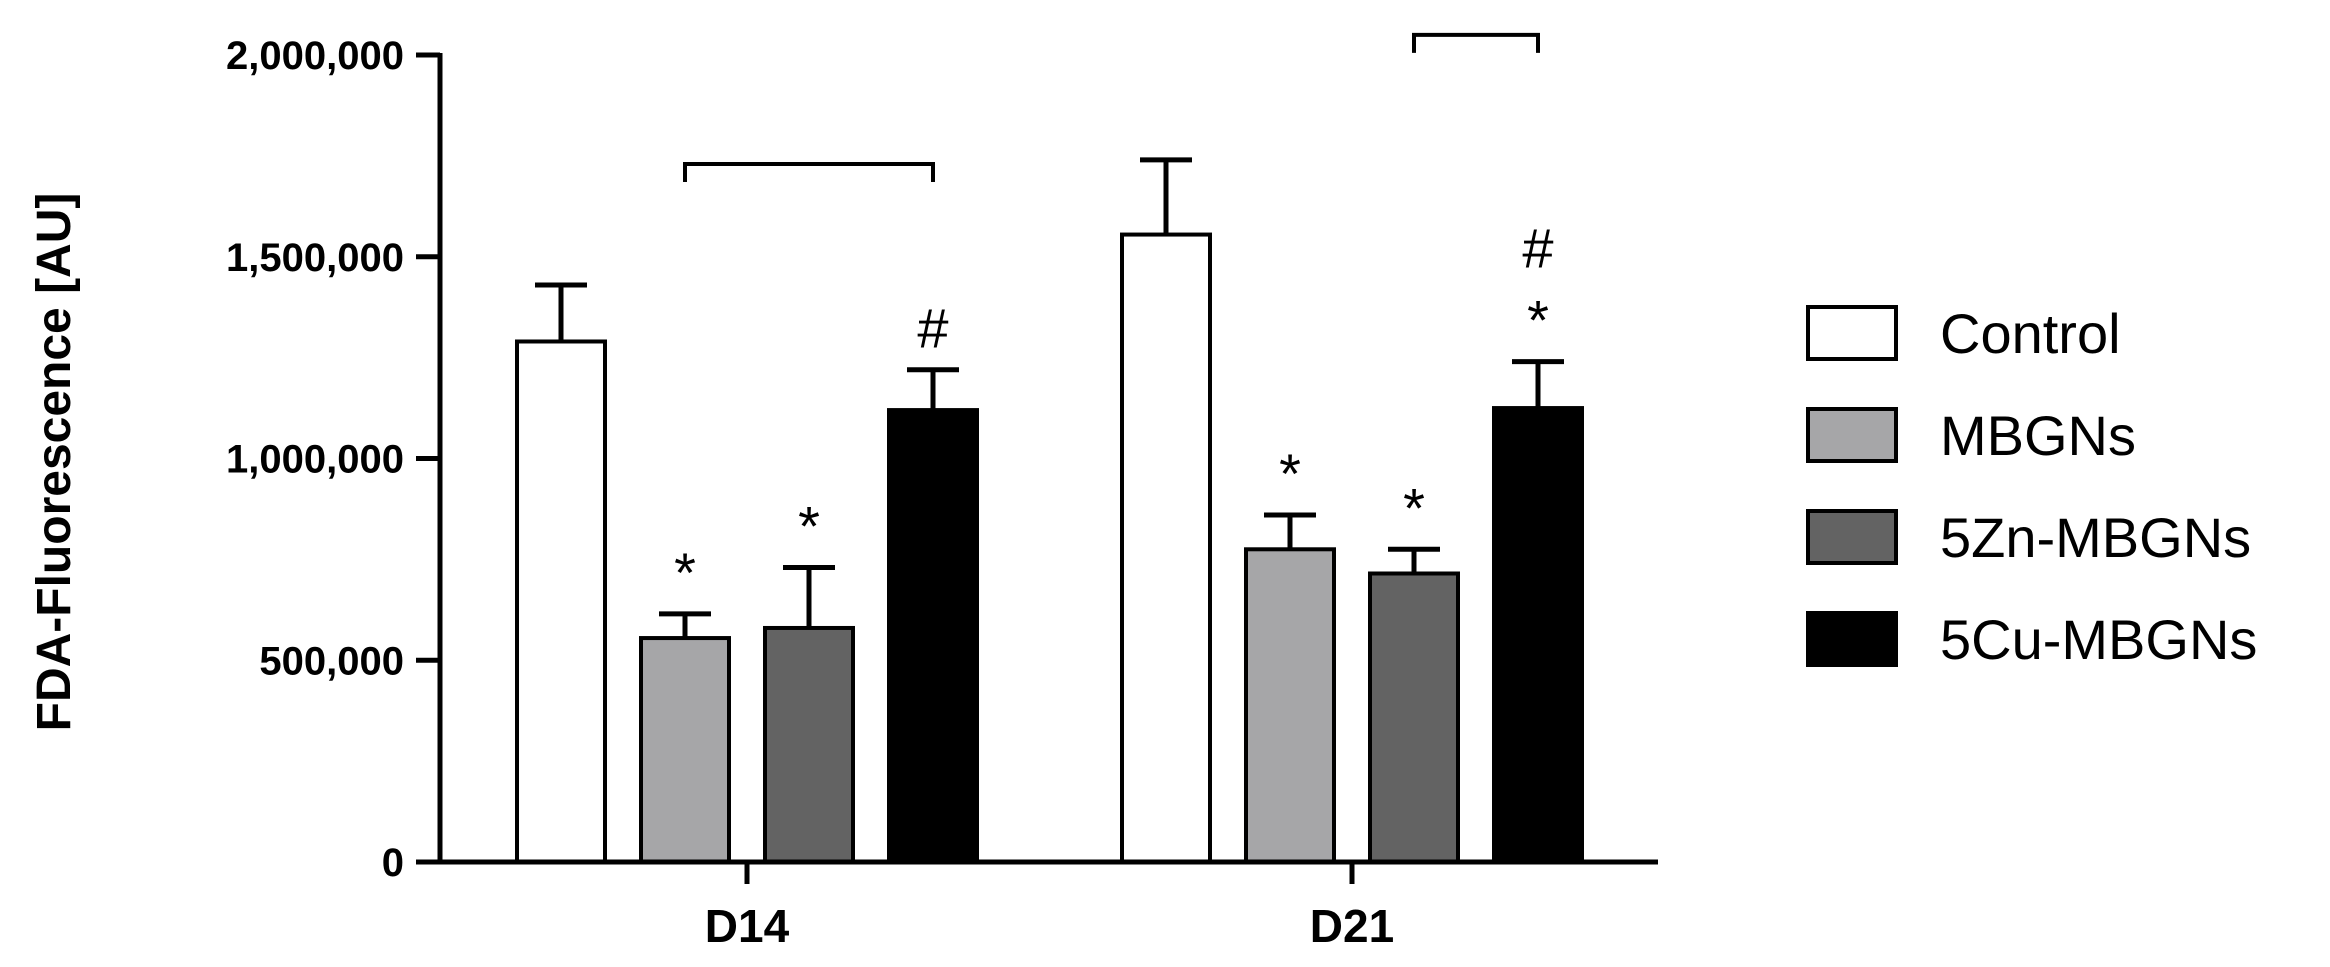 The height and width of the screenshot is (967, 2330). What do you see at coordinates (2031, 486) in the screenshot?
I see `legend: Control MBGNs 5Zn-MBGNs 5Cu-MBGNs` at bounding box center [2031, 486].